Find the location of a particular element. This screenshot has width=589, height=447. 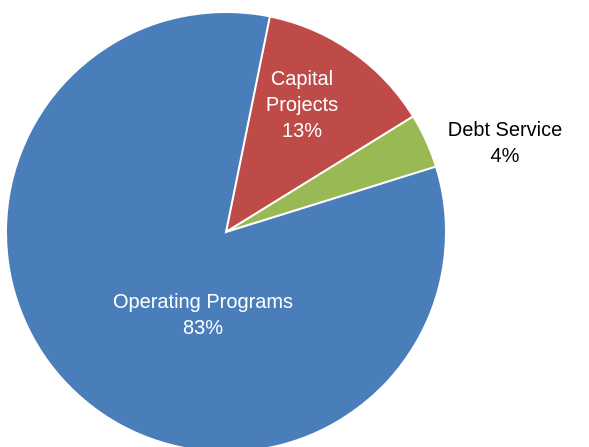

value-label: 83% is located at coordinates (203, 328).